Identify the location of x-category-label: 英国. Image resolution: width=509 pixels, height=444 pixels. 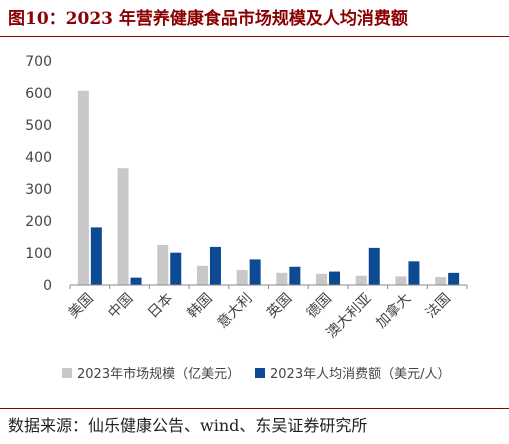
(279, 306).